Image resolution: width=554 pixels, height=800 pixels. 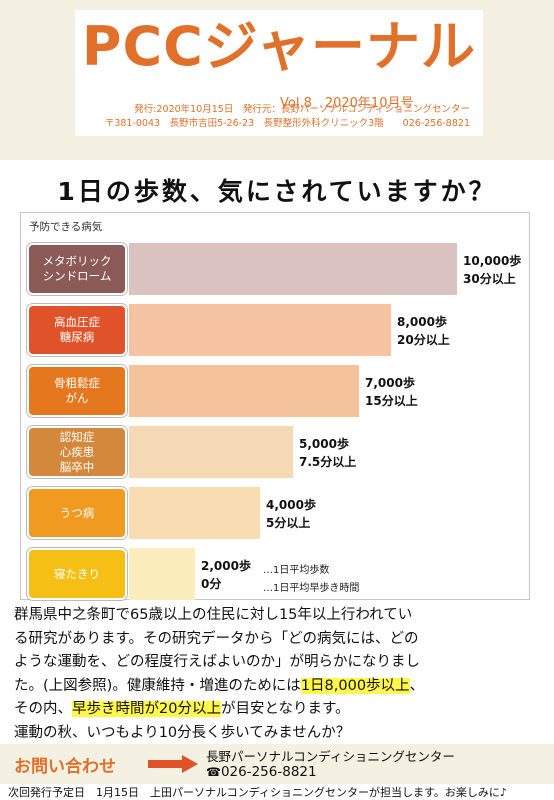 I want to click on highlight-steps: 1日8,000歩以上, so click(x=355, y=685).